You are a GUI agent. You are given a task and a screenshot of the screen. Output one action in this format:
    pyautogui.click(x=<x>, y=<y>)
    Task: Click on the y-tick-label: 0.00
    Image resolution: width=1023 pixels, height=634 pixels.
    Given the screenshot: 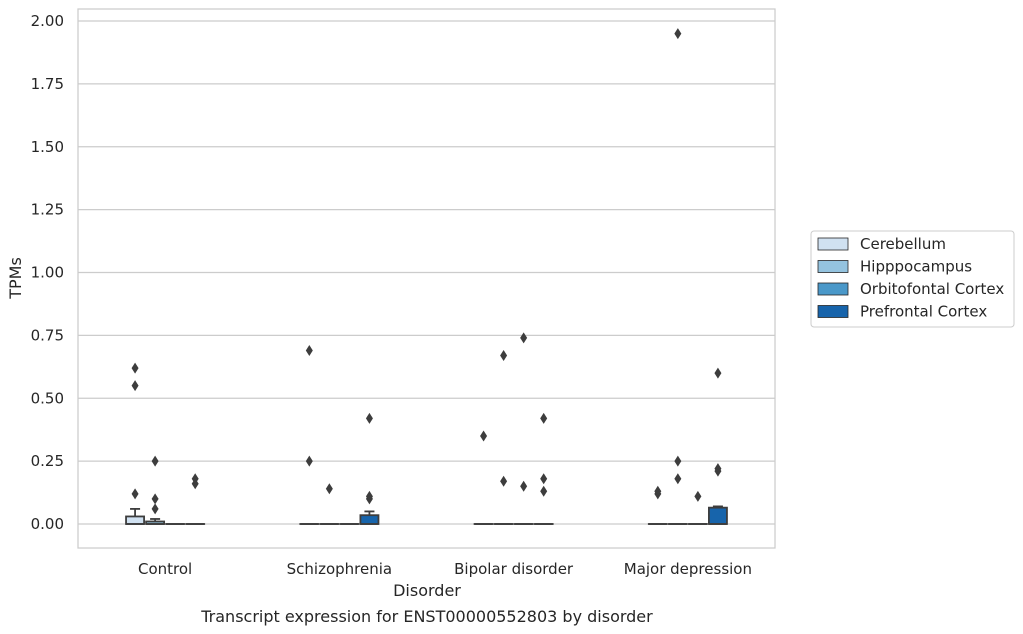 What is the action you would take?
    pyautogui.click(x=47, y=524)
    